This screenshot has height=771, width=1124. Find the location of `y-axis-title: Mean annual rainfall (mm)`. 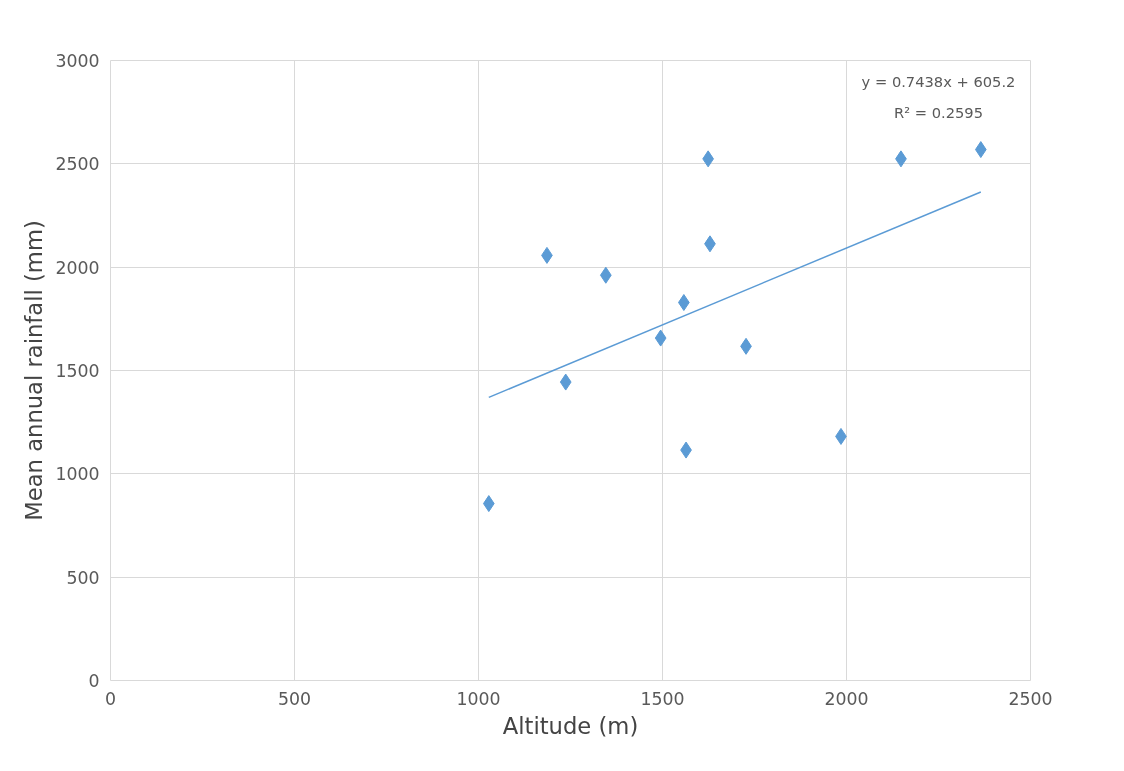

y-axis-title: Mean annual rainfall (mm) is located at coordinates (34, 370).